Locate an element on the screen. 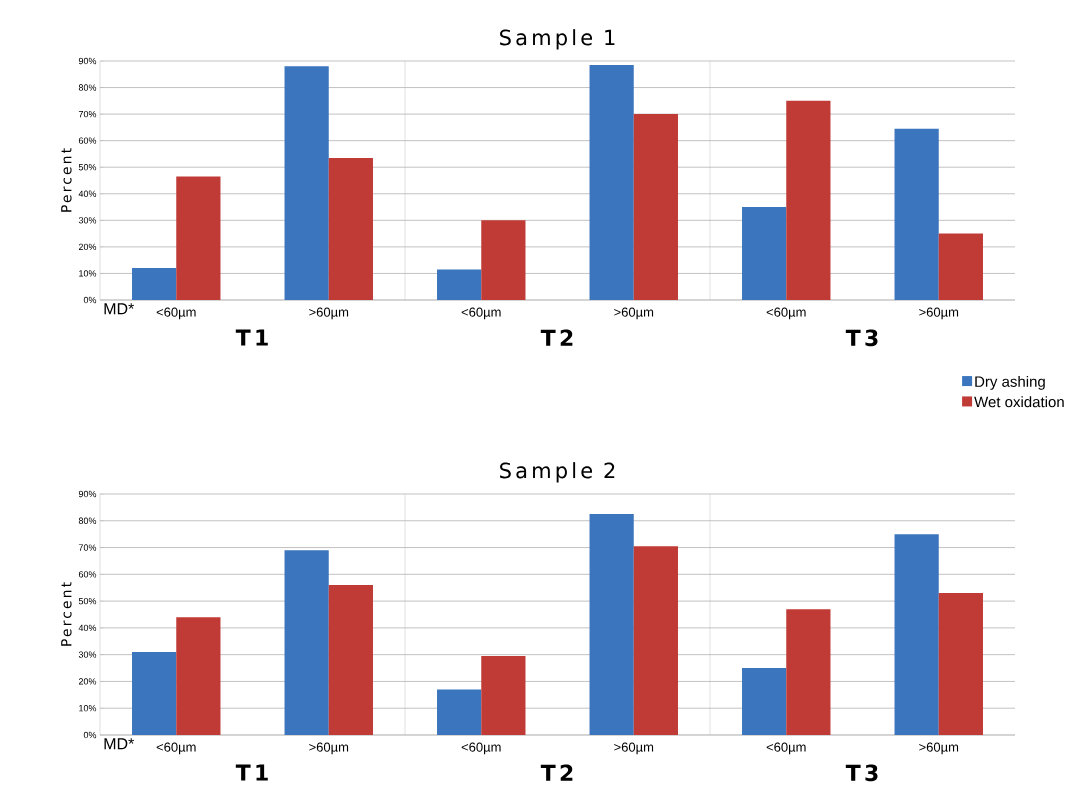  chart-title: Sample 1 is located at coordinates (557, 39).